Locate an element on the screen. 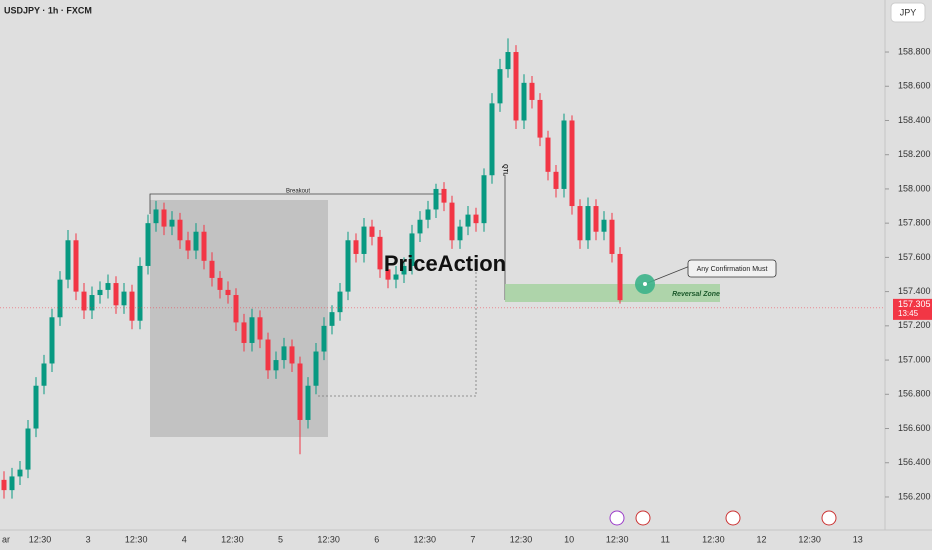 Image resolution: width=932 pixels, height=550 pixels. currency-label: JPY is located at coordinates (908, 12).